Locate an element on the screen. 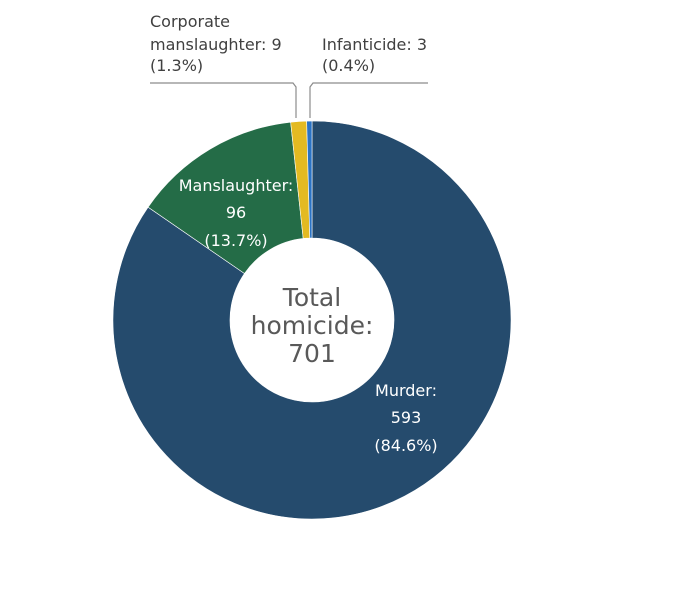  label-infanticide-line-2: (0.4%) is located at coordinates (348, 65).